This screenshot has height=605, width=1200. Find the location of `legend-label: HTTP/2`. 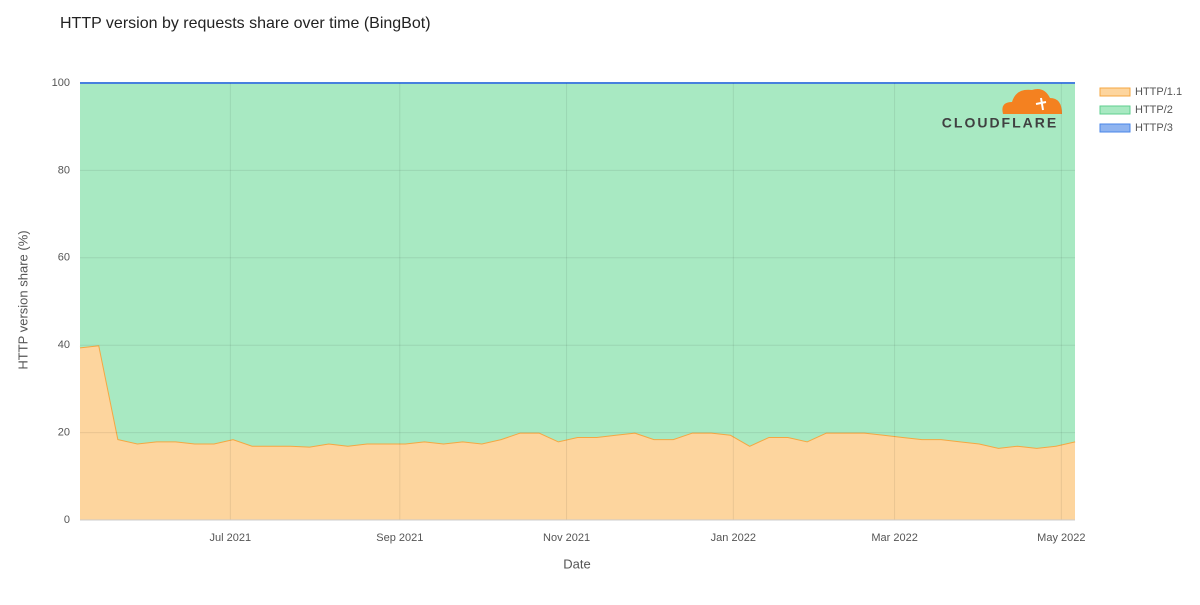

legend-label: HTTP/2 is located at coordinates (1154, 110).